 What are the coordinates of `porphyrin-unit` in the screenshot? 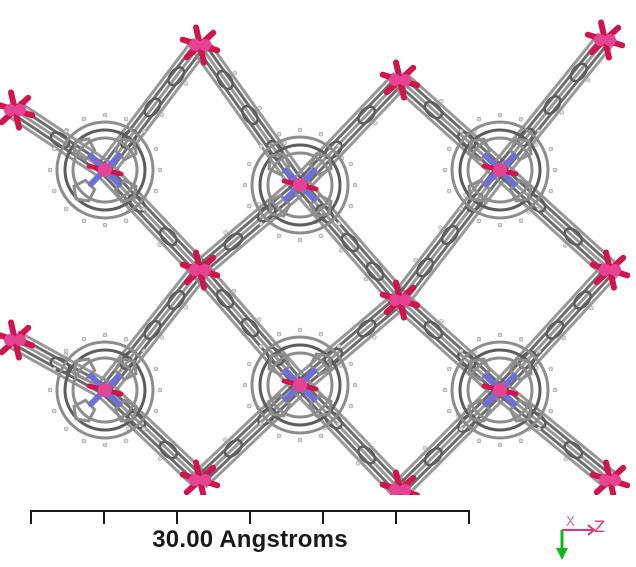 It's located at (500, 390).